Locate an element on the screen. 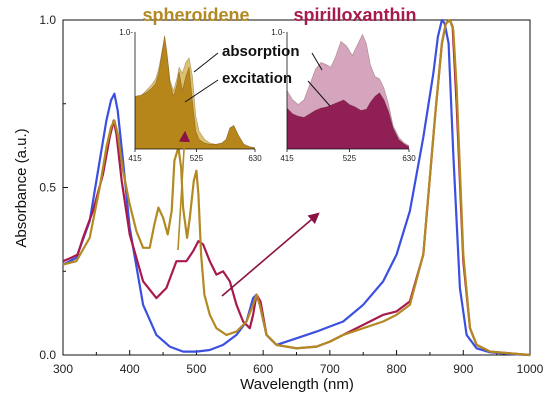 The width and height of the screenshot is (550, 405). inset-spheroidene: 415 525 630 1.0- spheroidene is located at coordinates (190, 84).